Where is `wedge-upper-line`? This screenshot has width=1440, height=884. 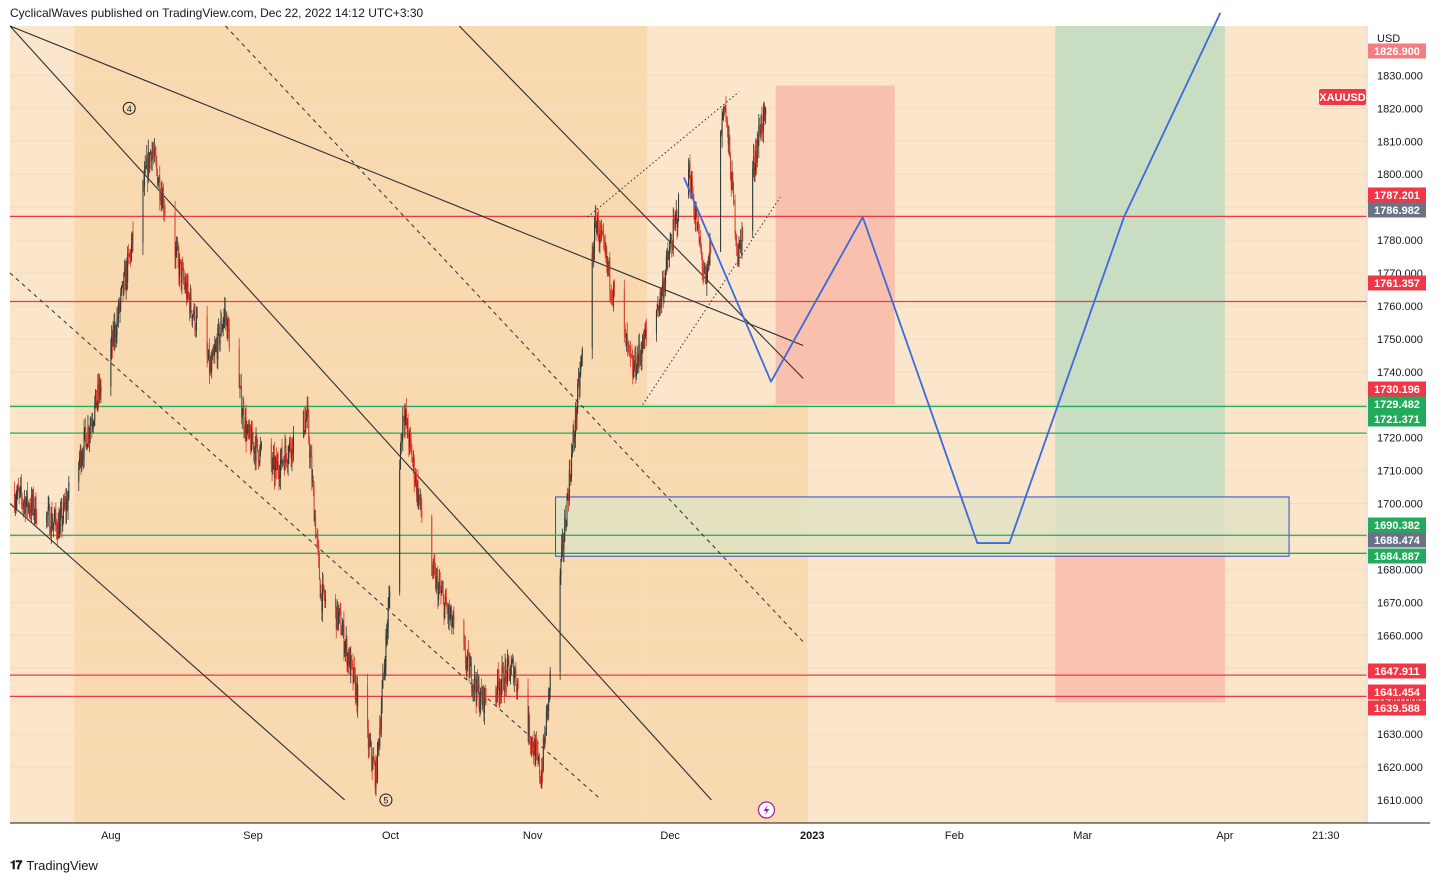 wedge-upper-line is located at coordinates (663, 154).